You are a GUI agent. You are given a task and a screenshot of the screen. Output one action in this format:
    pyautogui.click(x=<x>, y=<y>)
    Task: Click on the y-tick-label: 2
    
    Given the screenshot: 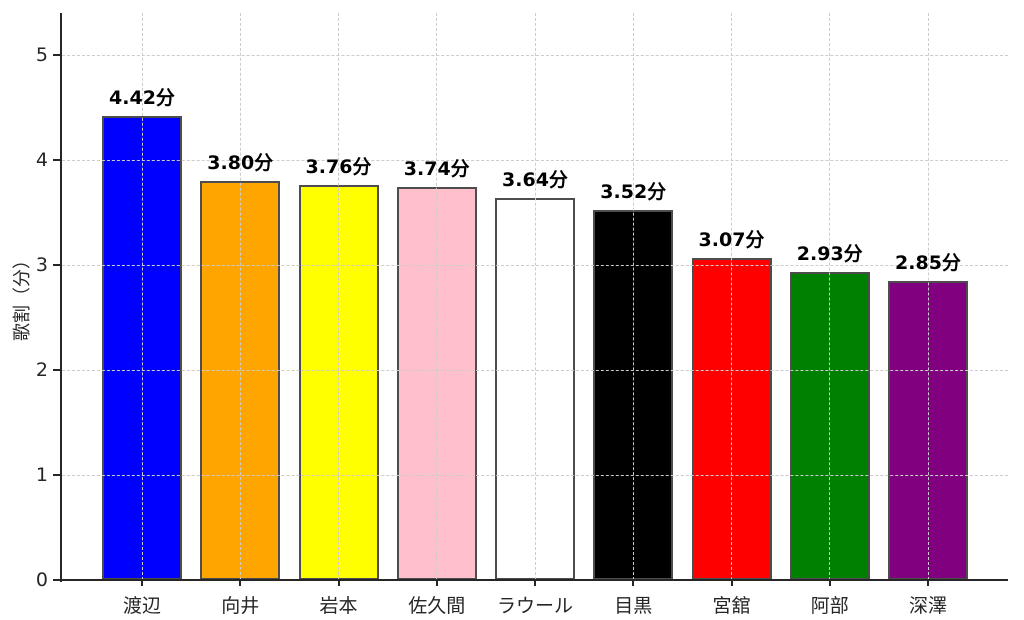 What is the action you would take?
    pyautogui.click(x=41, y=370)
    